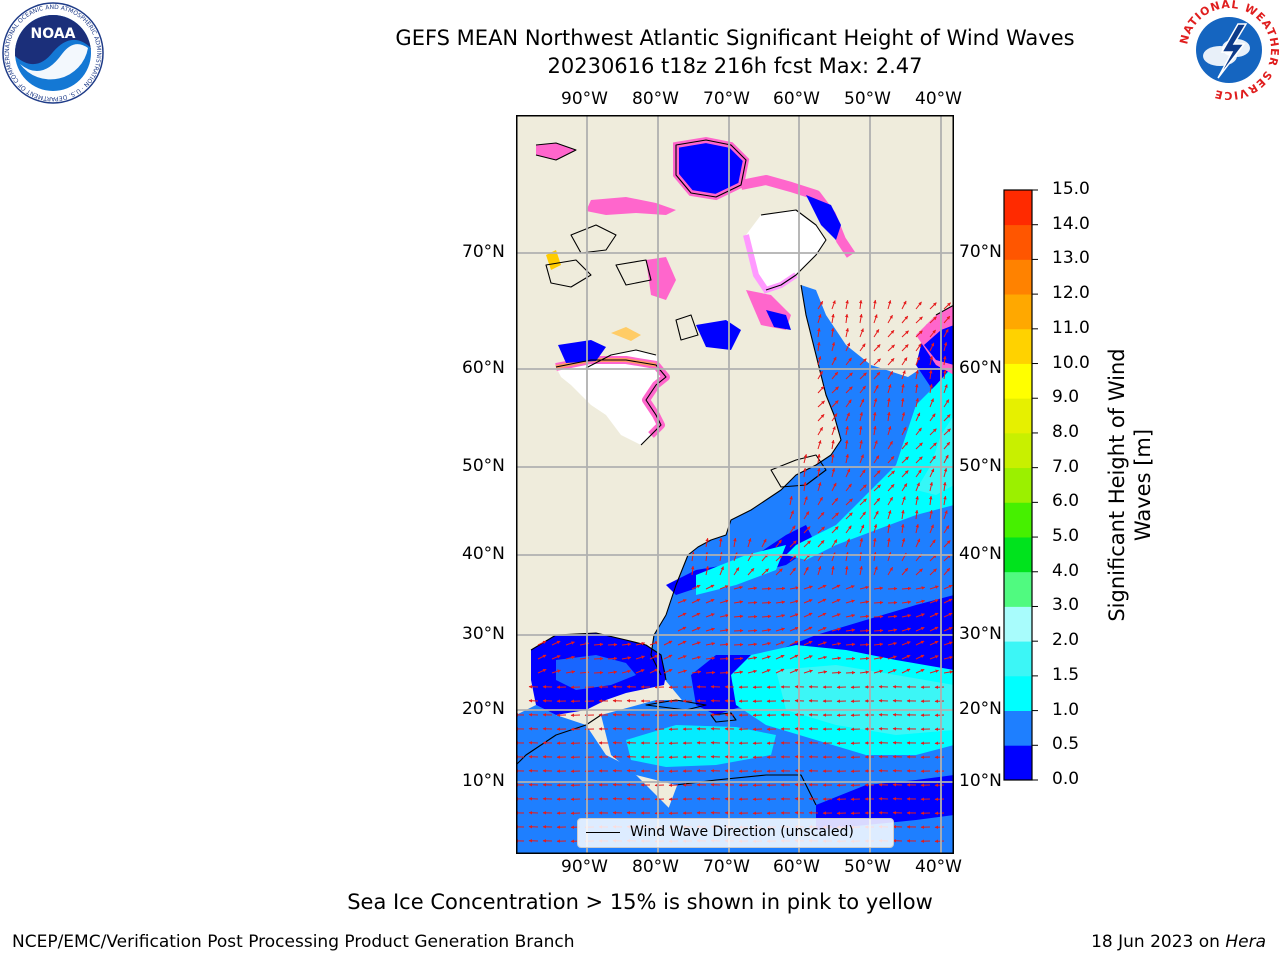 The image size is (1280, 960). I want to click on lat-label-left: 20°N, so click(483, 709).